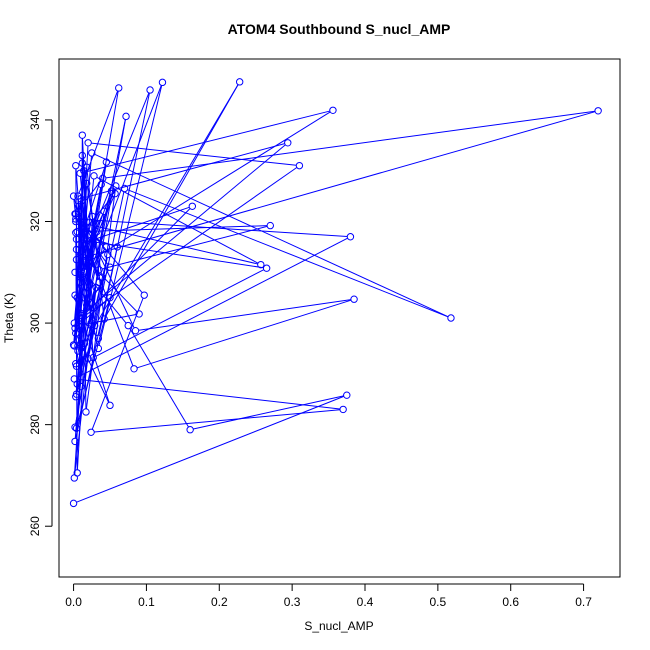 This screenshot has width=650, height=650. I want to click on x-tick-label: 0.6, so click(510, 602).